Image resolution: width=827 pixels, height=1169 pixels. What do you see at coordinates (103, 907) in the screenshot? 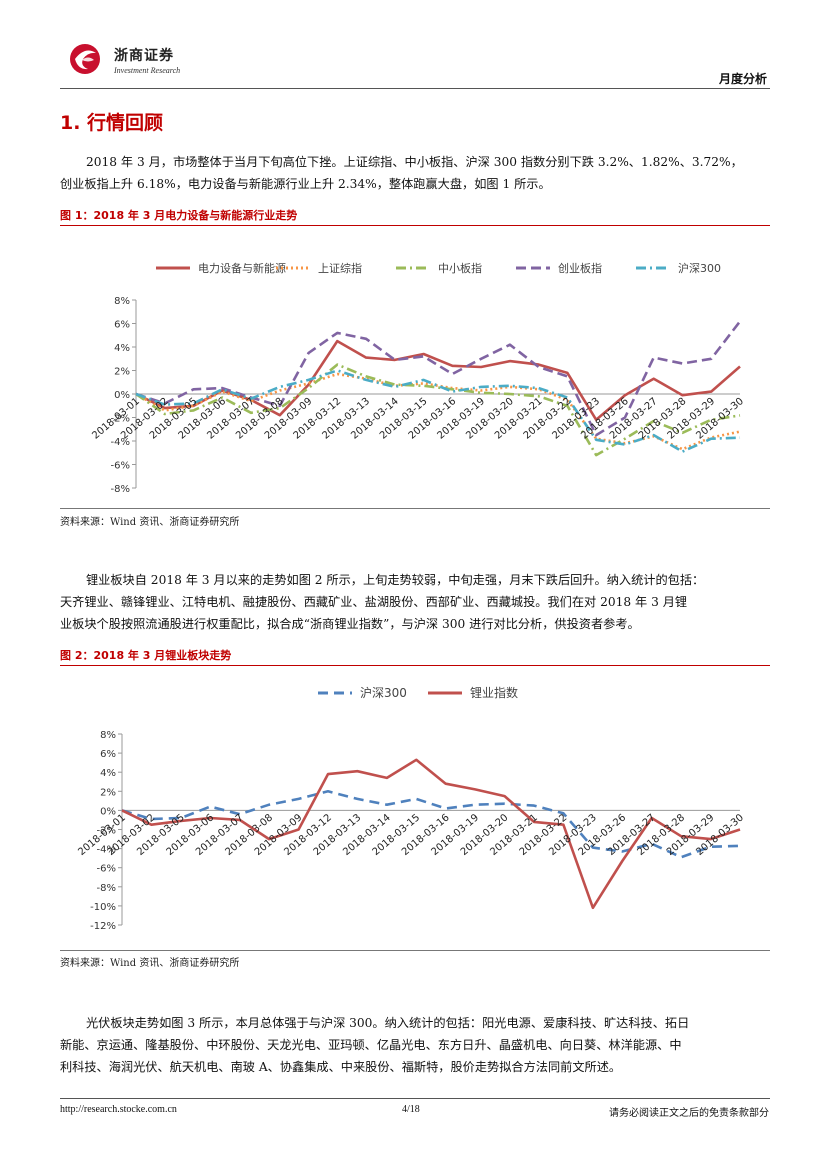
I see `y-tick-label: -10%` at bounding box center [103, 907].